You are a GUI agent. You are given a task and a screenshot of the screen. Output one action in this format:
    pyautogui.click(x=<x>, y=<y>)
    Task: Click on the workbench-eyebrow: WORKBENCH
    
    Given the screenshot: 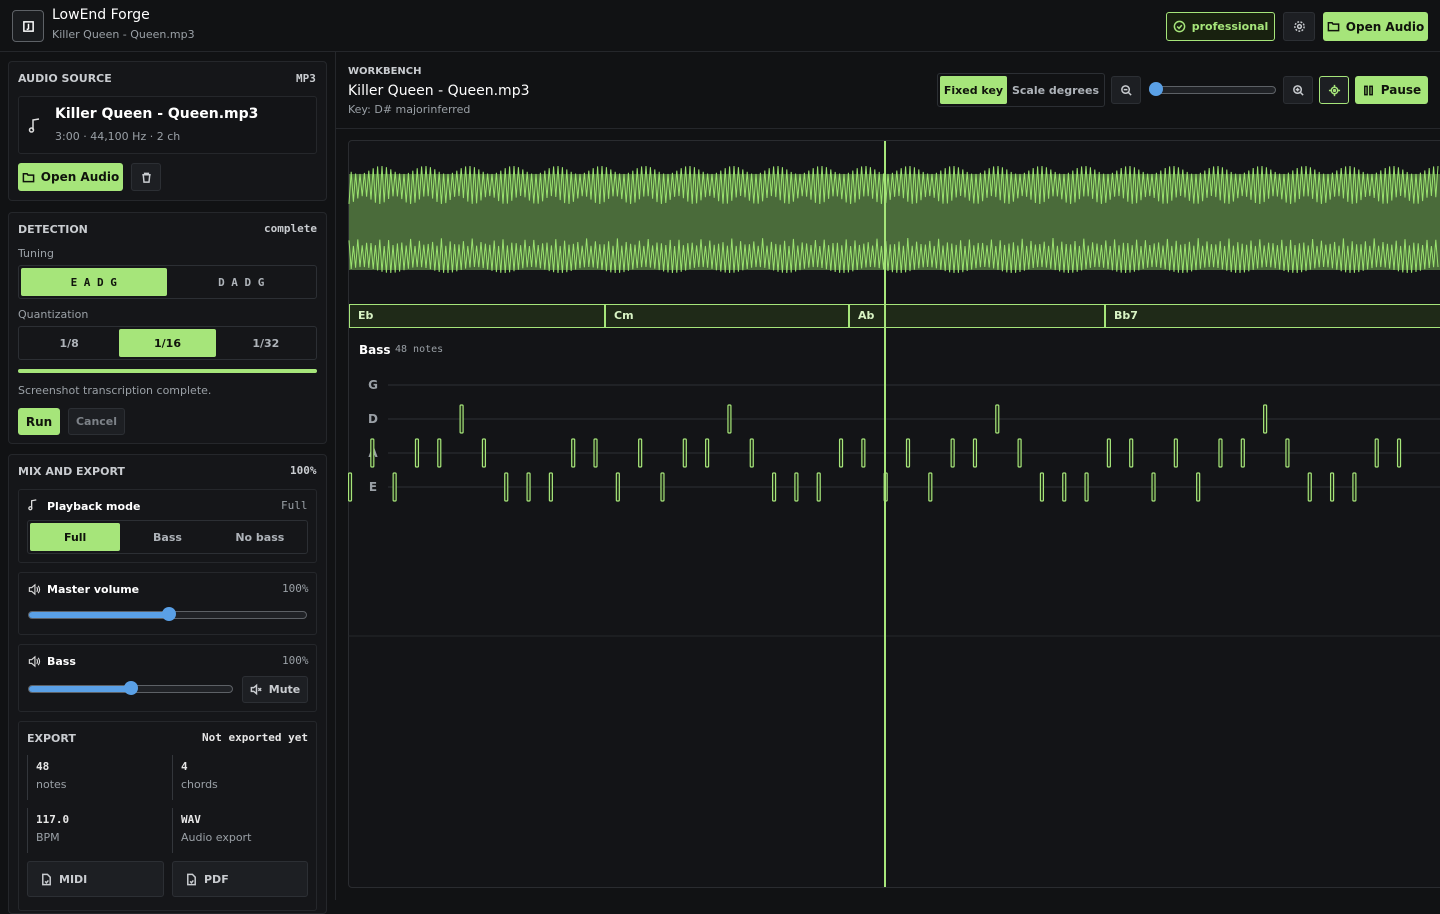 What is the action you would take?
    pyautogui.click(x=385, y=71)
    